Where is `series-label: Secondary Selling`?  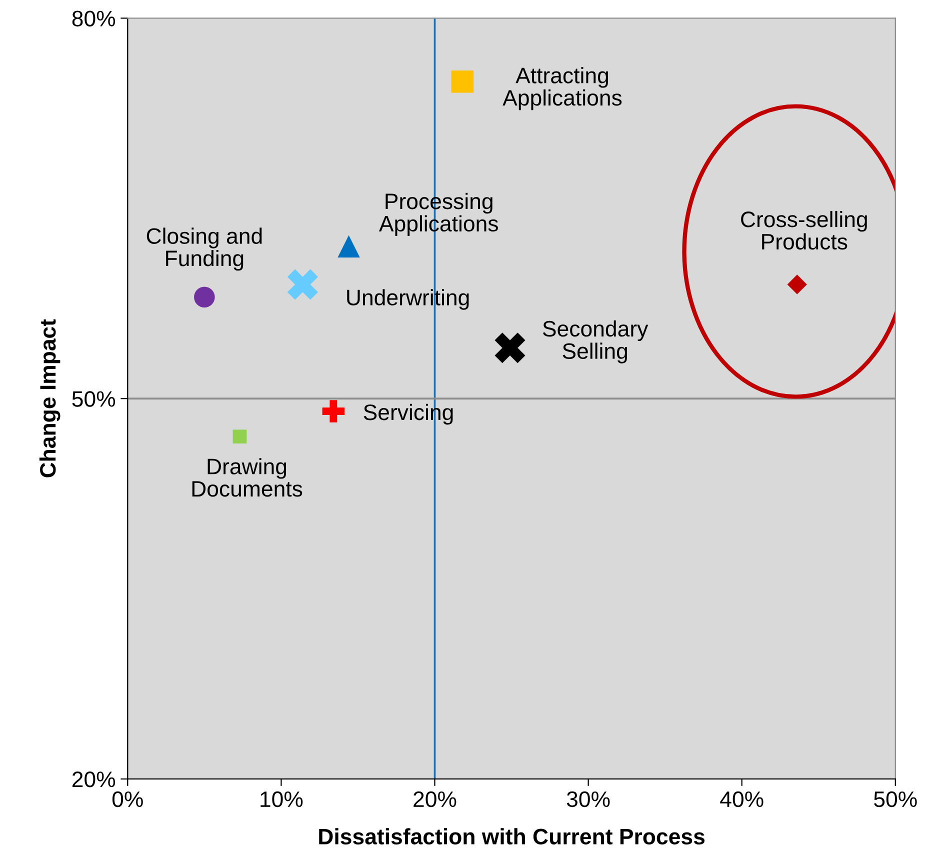
series-label: Secondary Selling is located at coordinates (595, 342).